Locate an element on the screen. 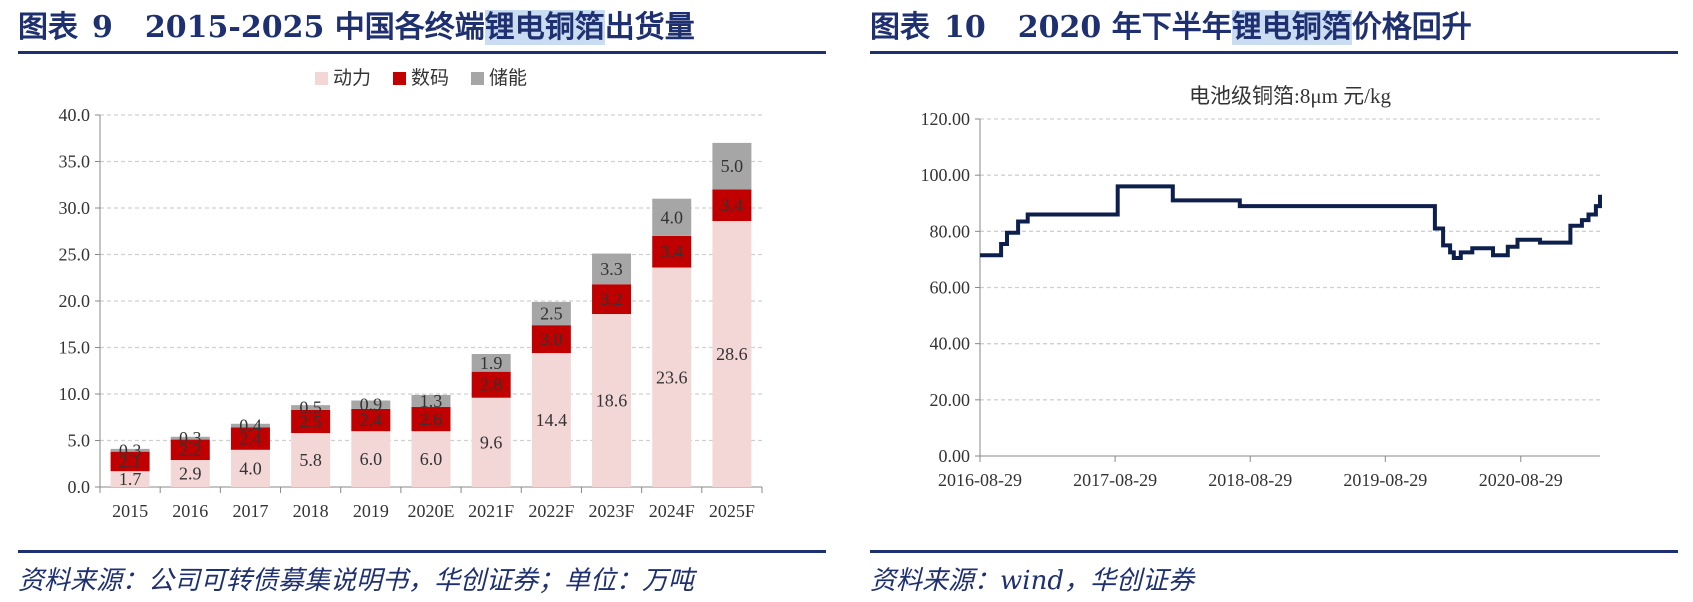  data-label: 2.6 is located at coordinates (431, 419).